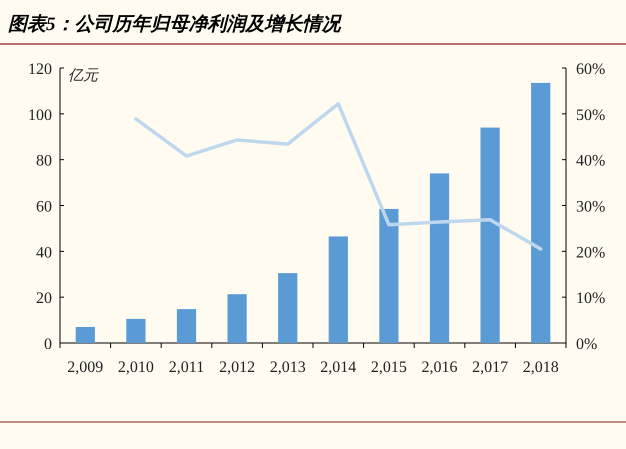 This screenshot has width=626, height=449. I want to click on y-tick-label: 120, so click(40, 69).